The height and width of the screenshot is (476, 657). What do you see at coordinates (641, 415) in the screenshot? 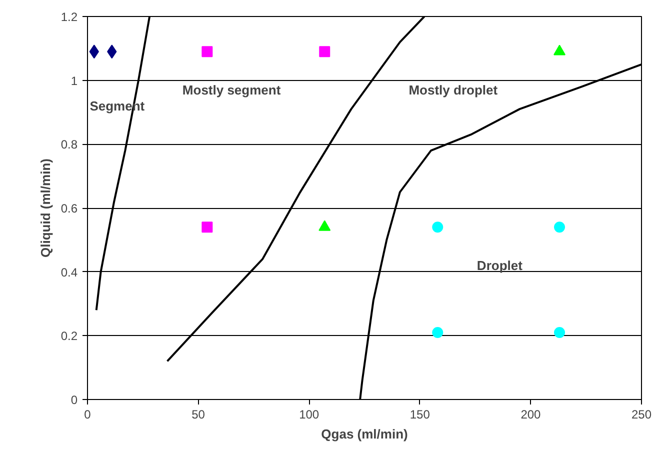
I see `x-tick-label: 250` at bounding box center [641, 415].